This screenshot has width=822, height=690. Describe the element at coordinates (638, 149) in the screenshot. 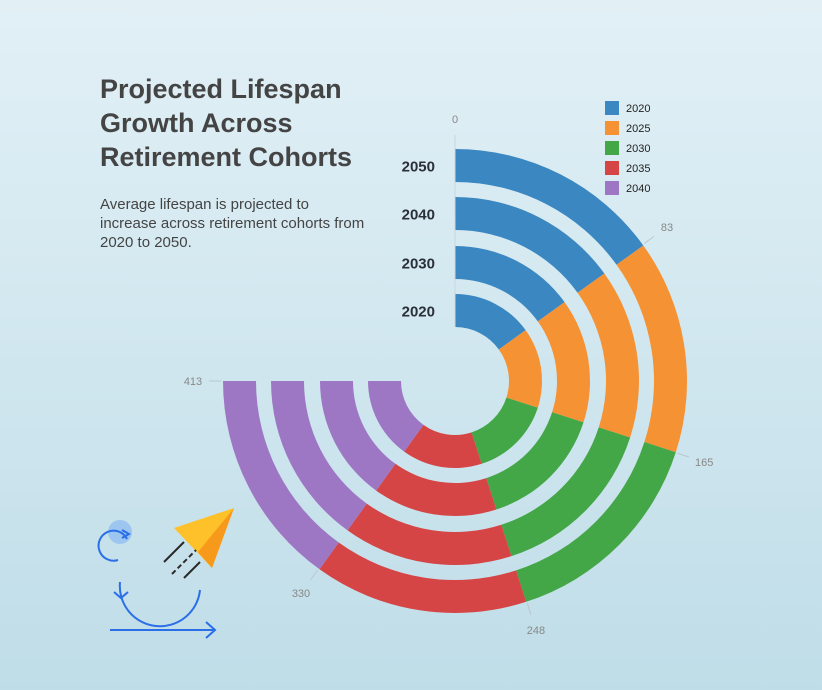

I see `legend-label: 2030` at that location.